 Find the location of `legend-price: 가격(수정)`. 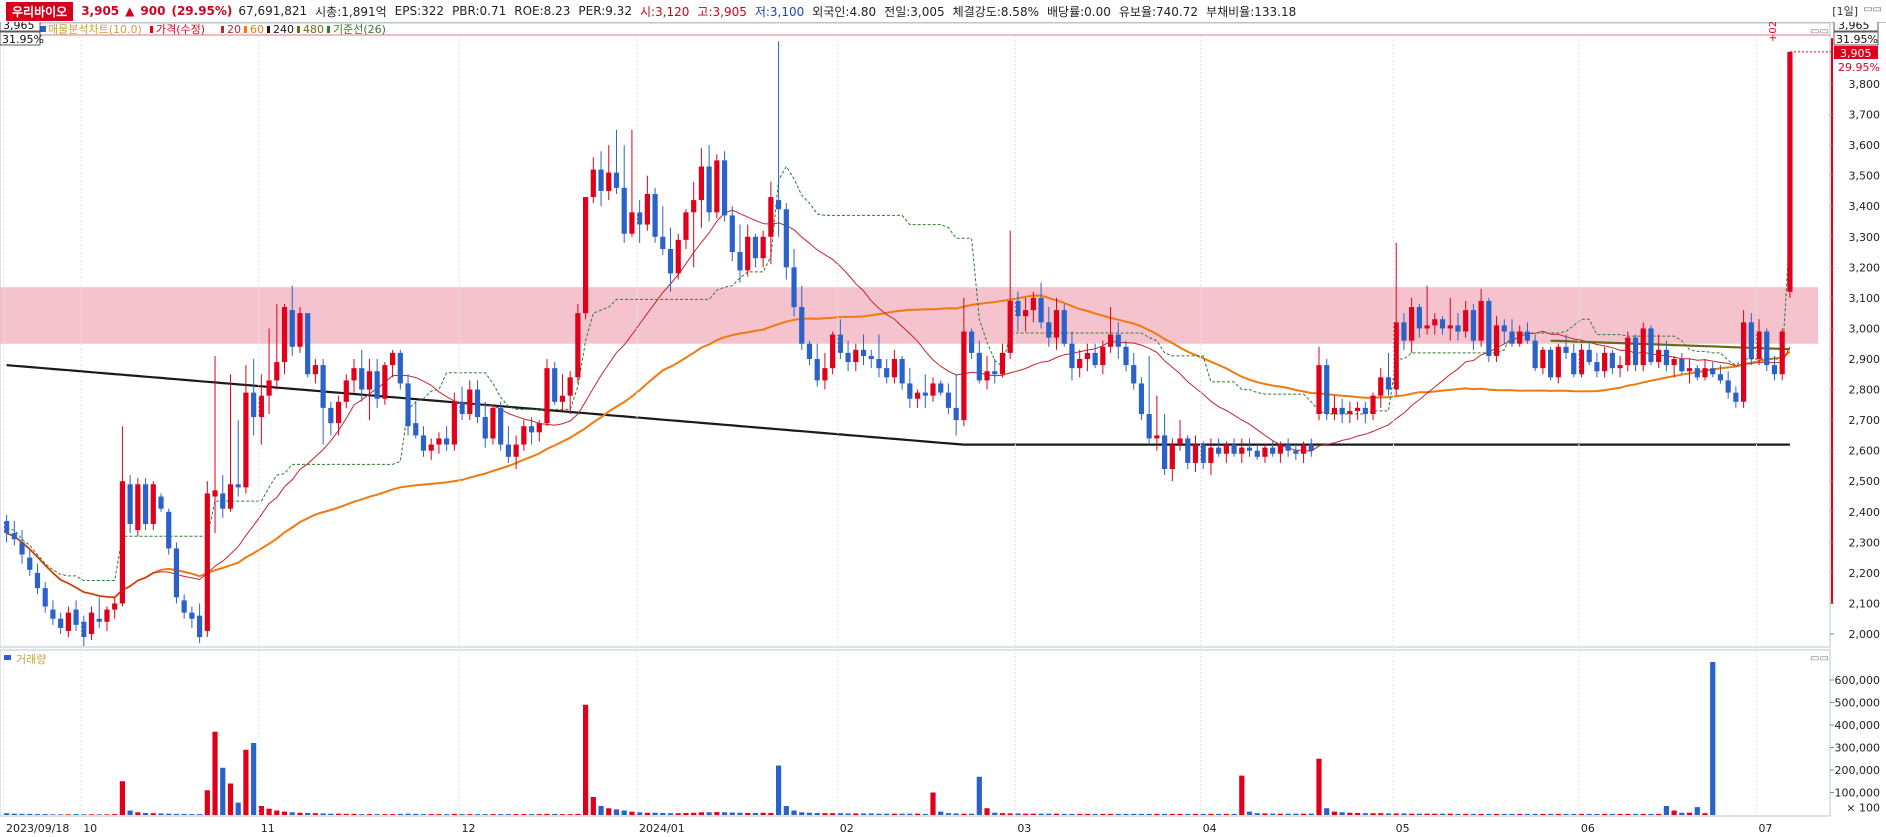

legend-price: 가격(수정) is located at coordinates (180, 29).